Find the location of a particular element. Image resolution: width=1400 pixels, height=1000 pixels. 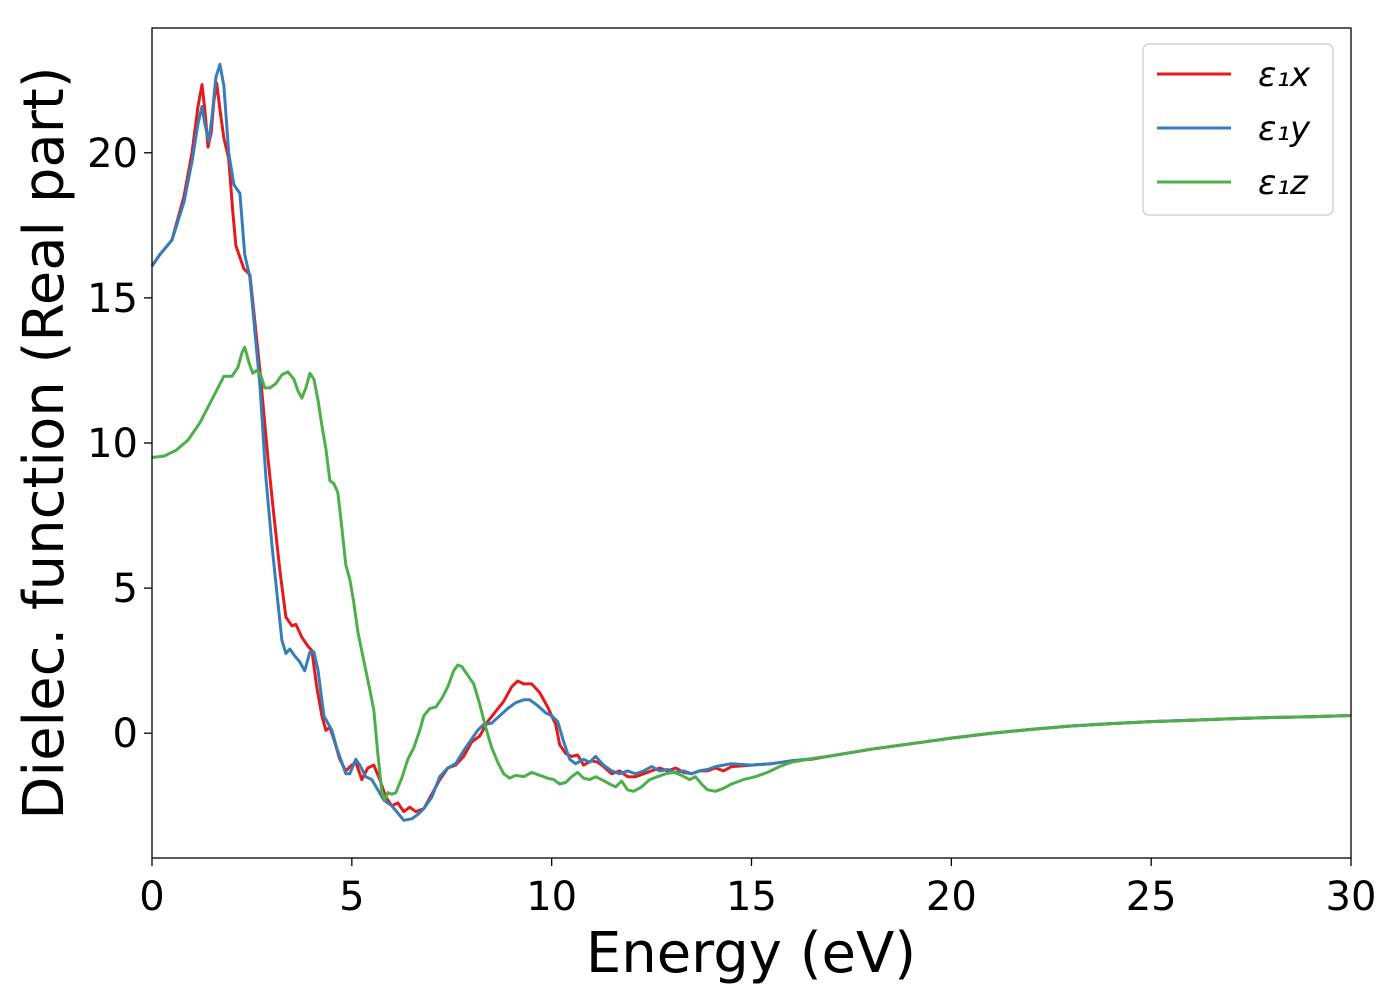

legend-label-ex: ε₁x is located at coordinates (1284, 75).